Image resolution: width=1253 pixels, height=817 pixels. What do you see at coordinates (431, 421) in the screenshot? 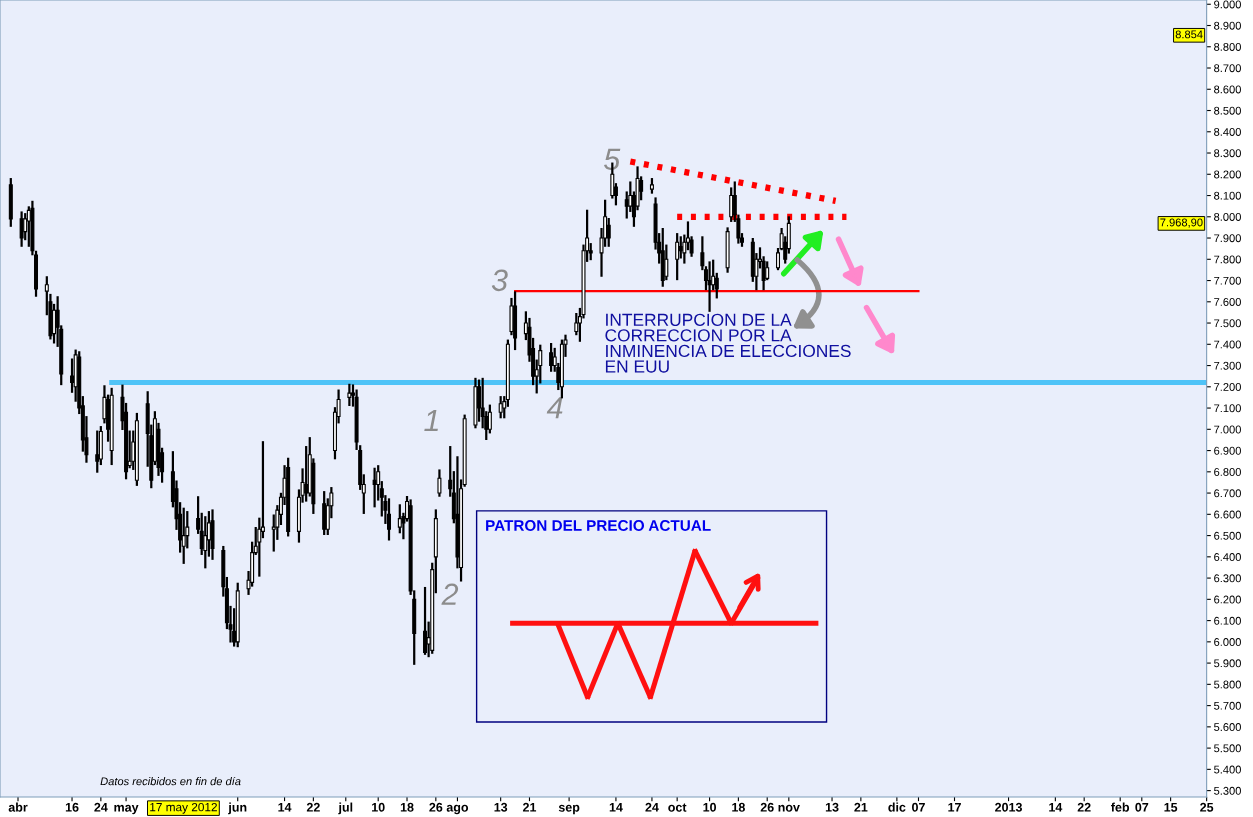
I see `annotation: 1` at bounding box center [431, 421].